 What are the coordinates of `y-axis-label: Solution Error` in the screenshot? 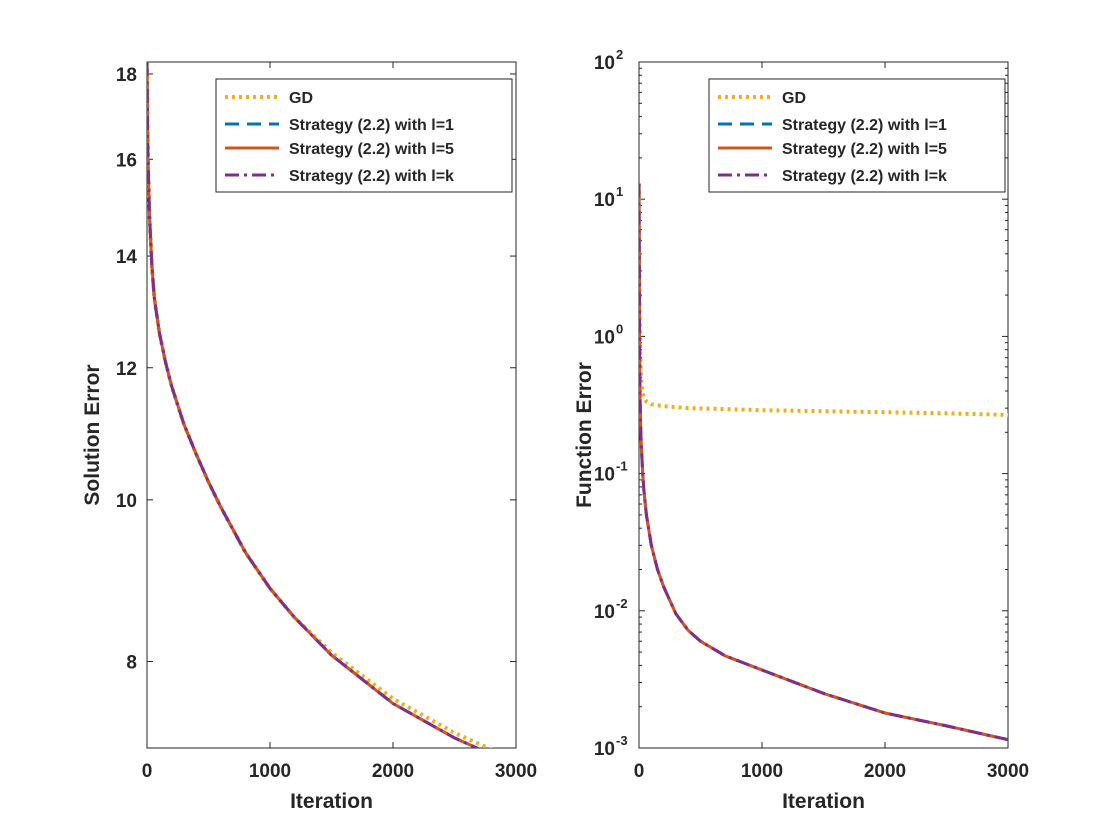 It's located at (92, 434).